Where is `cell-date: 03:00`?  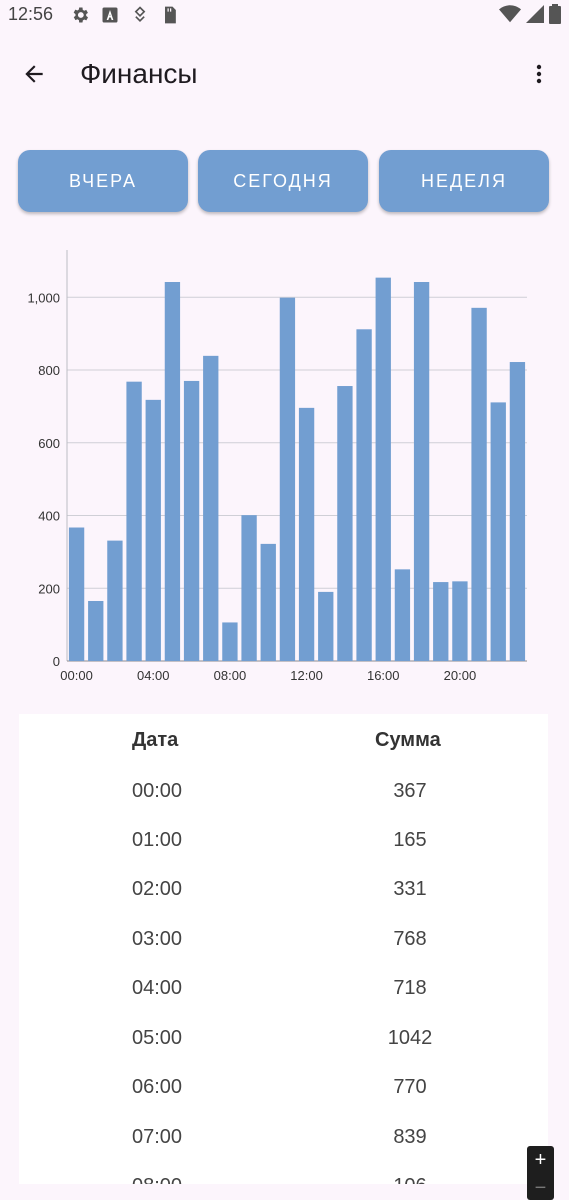
cell-date: 03:00 is located at coordinates (157, 939).